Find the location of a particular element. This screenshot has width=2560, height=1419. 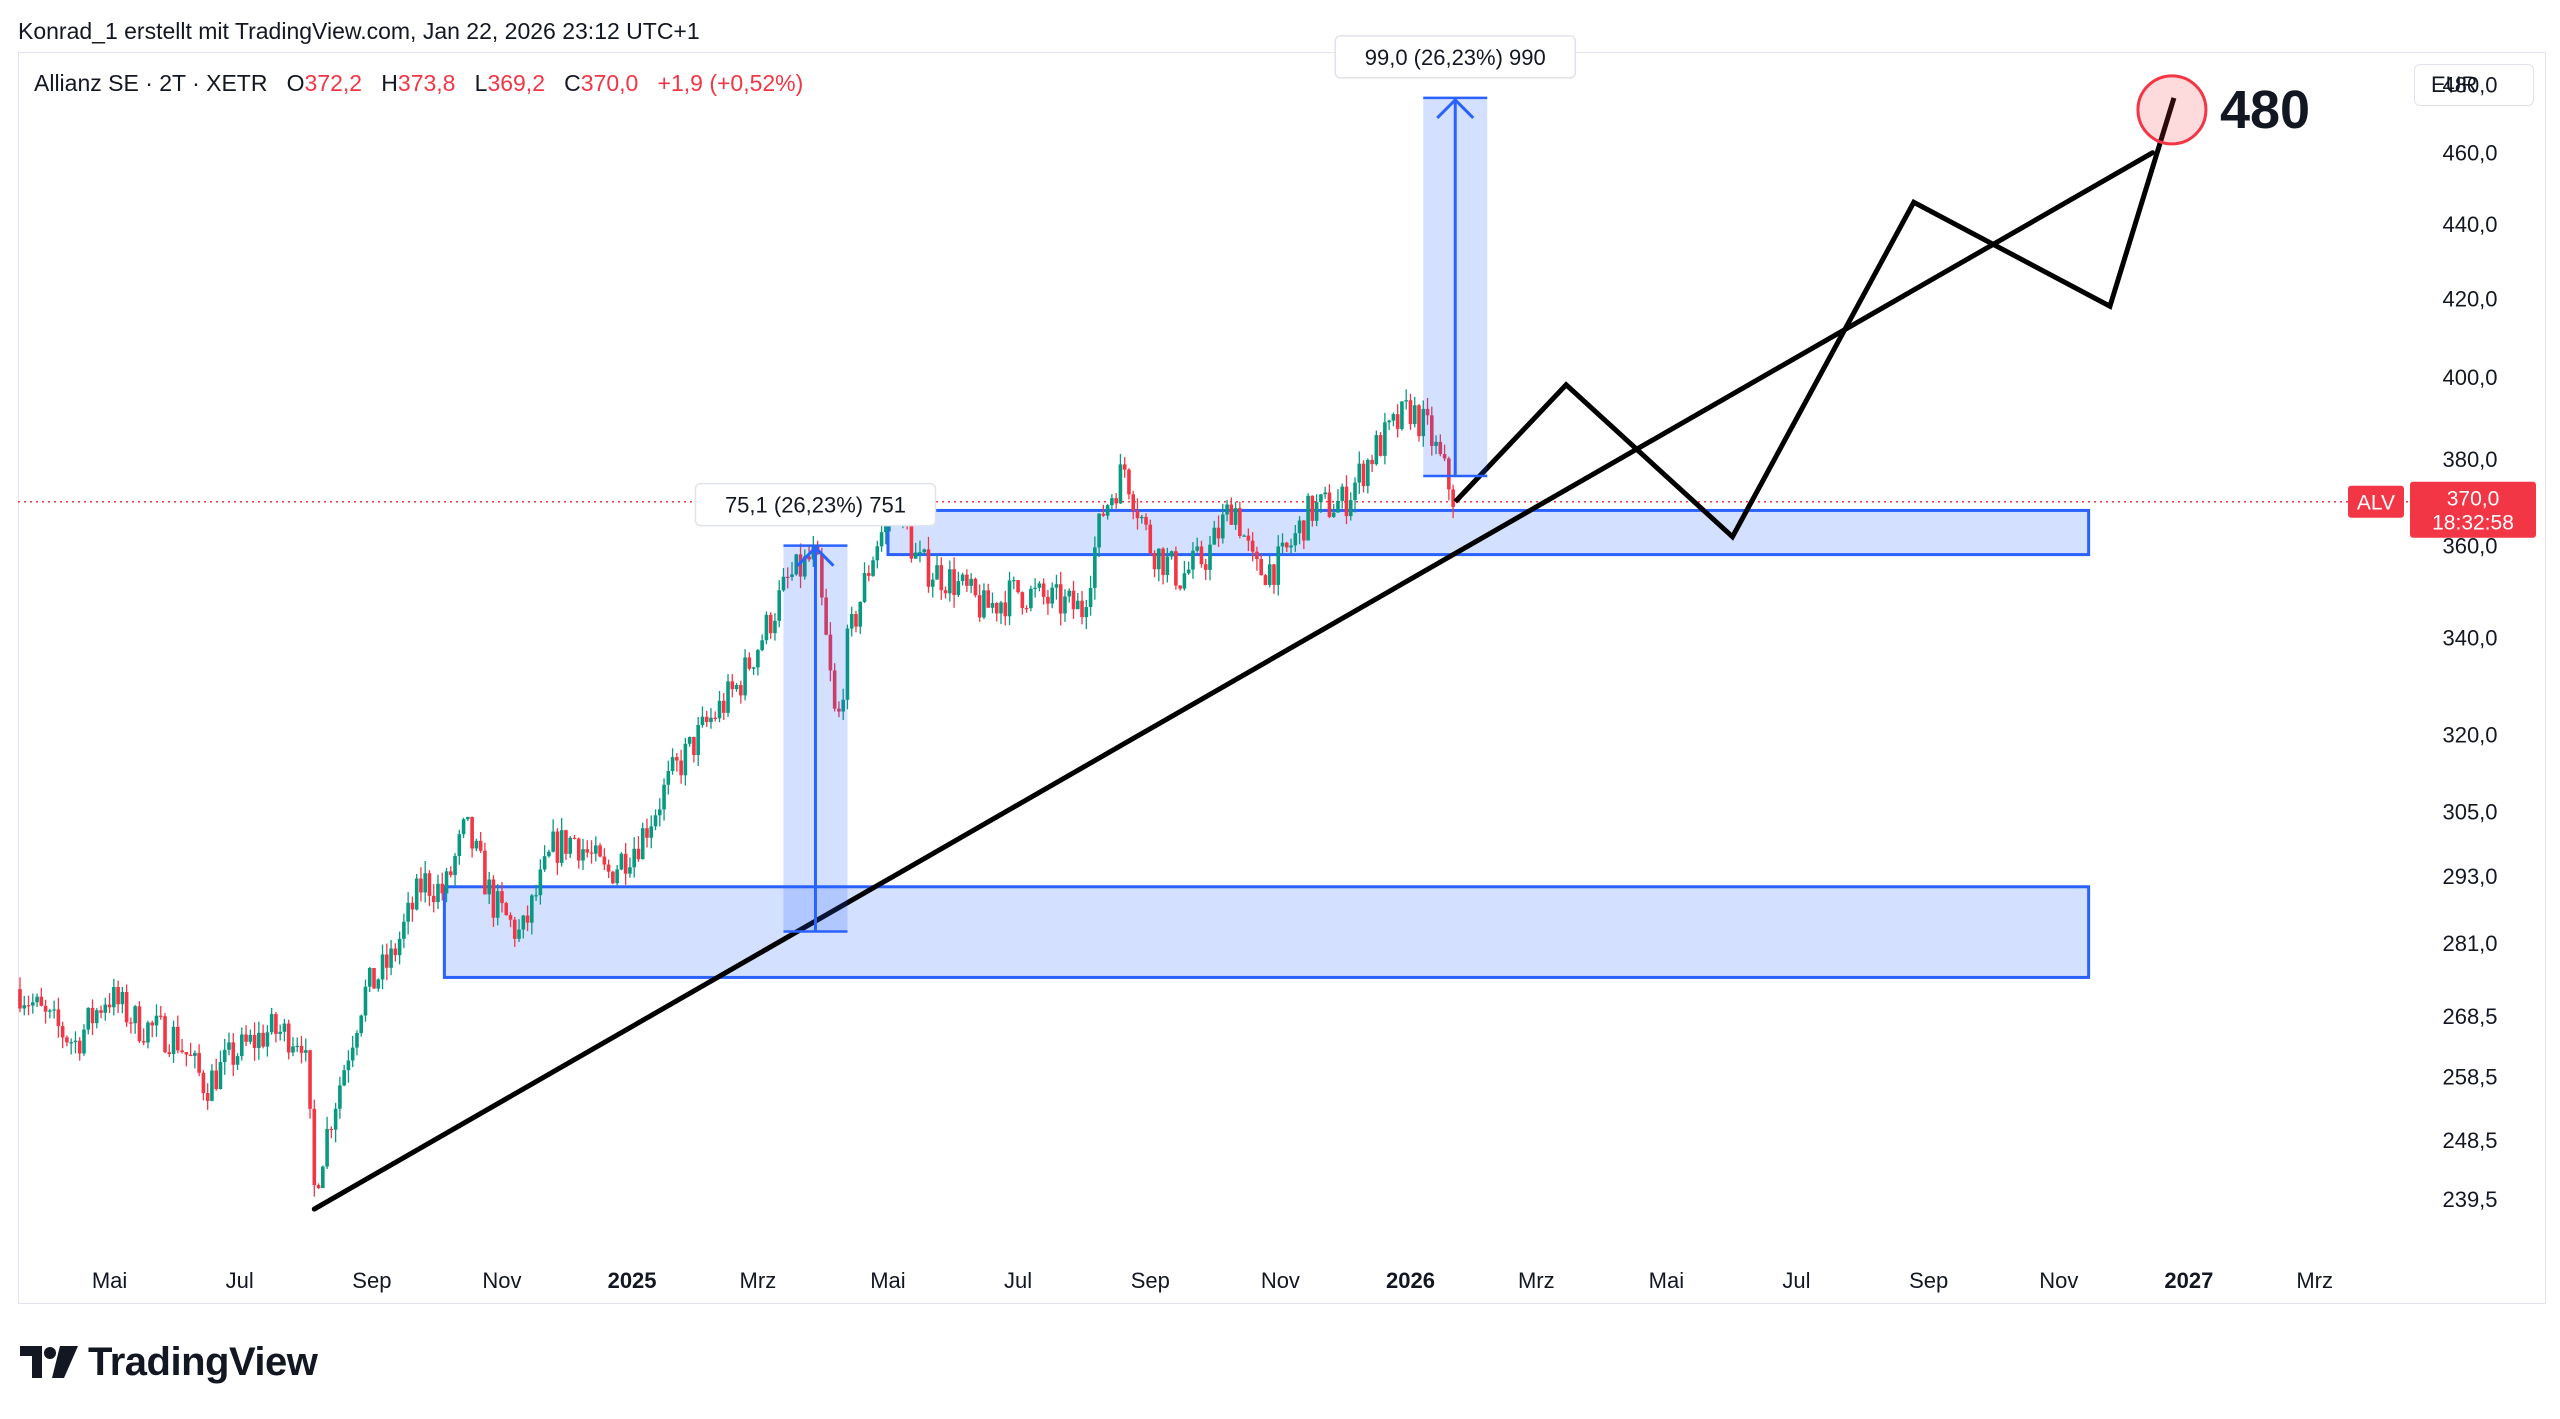

brand-name: TradingView is located at coordinates (203, 1361).